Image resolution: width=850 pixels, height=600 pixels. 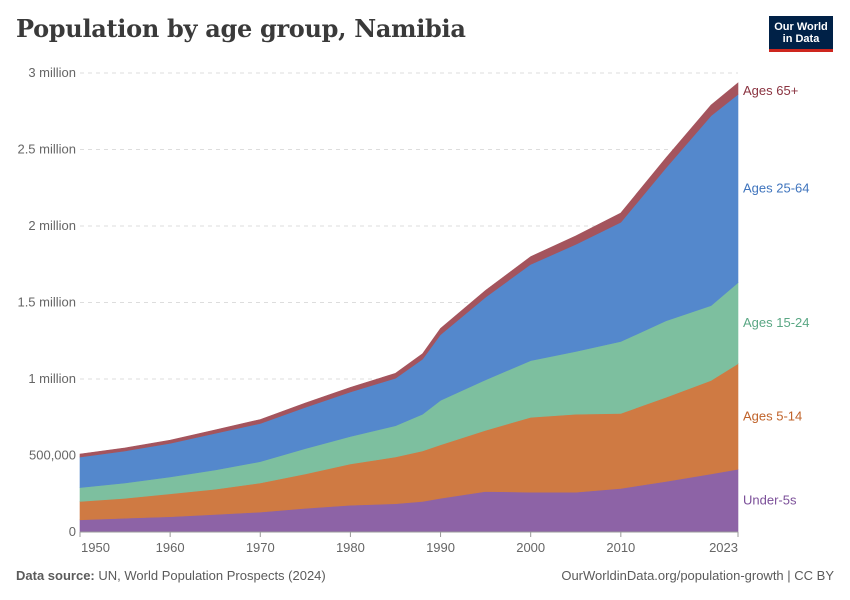 I want to click on series-label-ages-25-64: Ages 25-64, so click(x=776, y=188).